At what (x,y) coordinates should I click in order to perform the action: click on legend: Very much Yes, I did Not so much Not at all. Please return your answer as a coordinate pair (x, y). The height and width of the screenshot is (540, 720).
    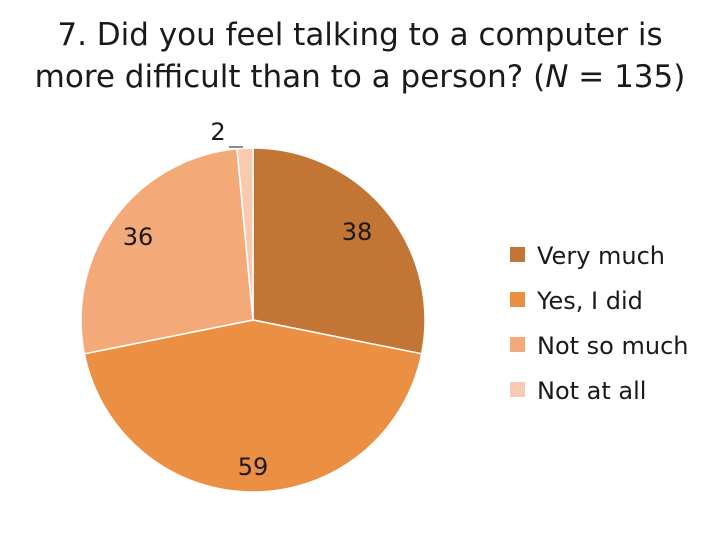
    Looking at the image, I should click on (599, 323).